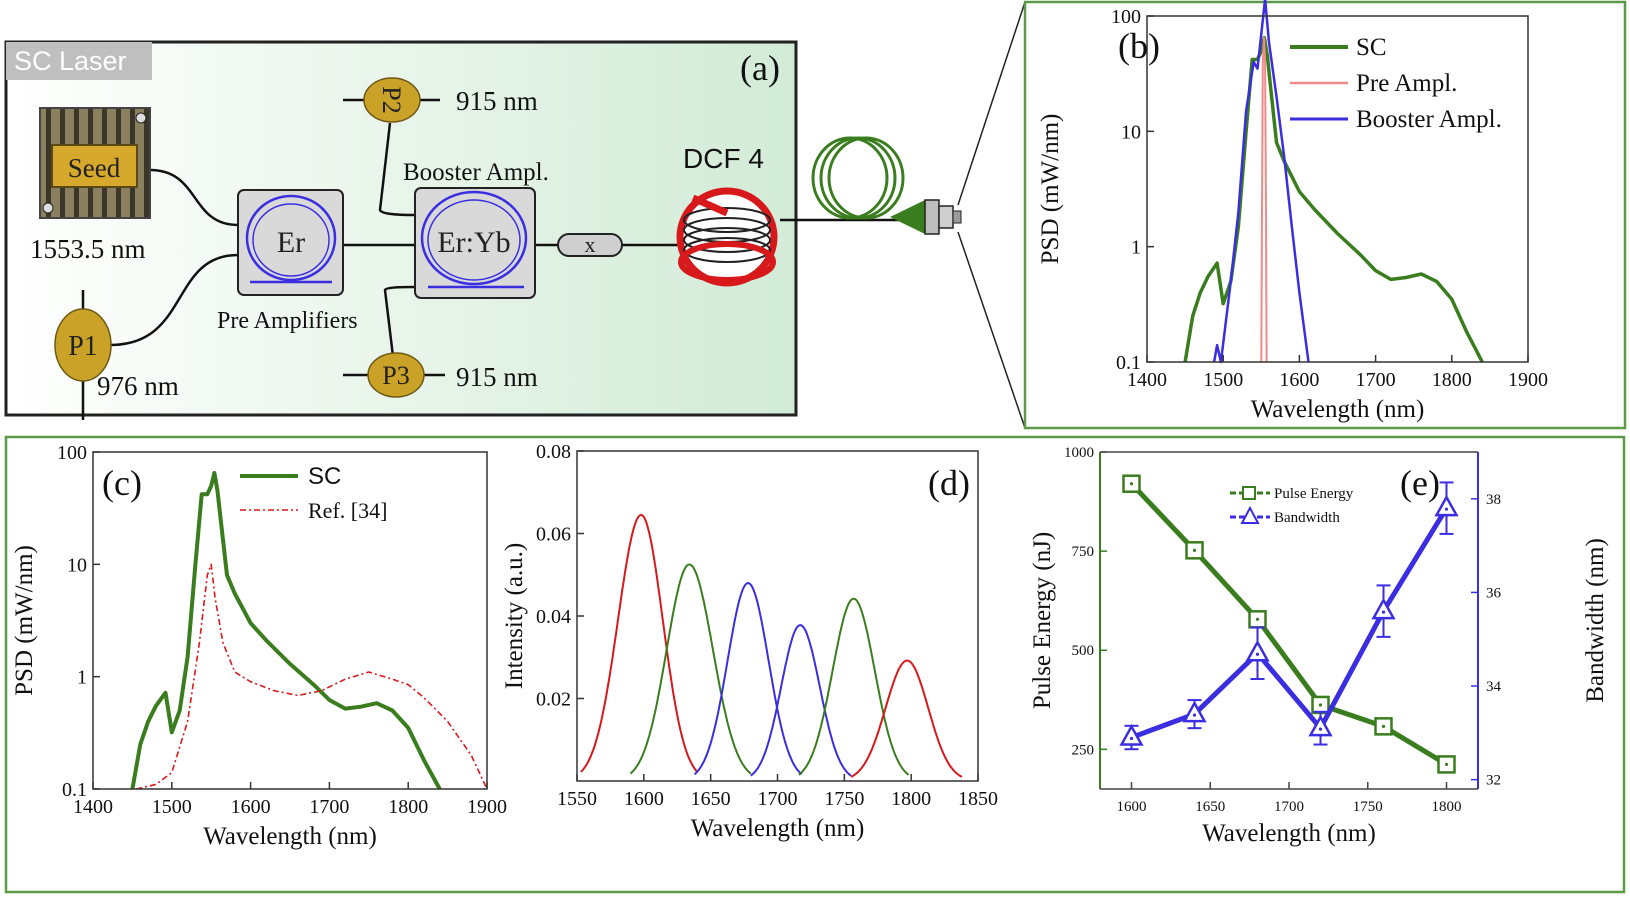  Describe the element at coordinates (1494, 687) in the screenshot. I see `y2-tick-label: 34` at that location.